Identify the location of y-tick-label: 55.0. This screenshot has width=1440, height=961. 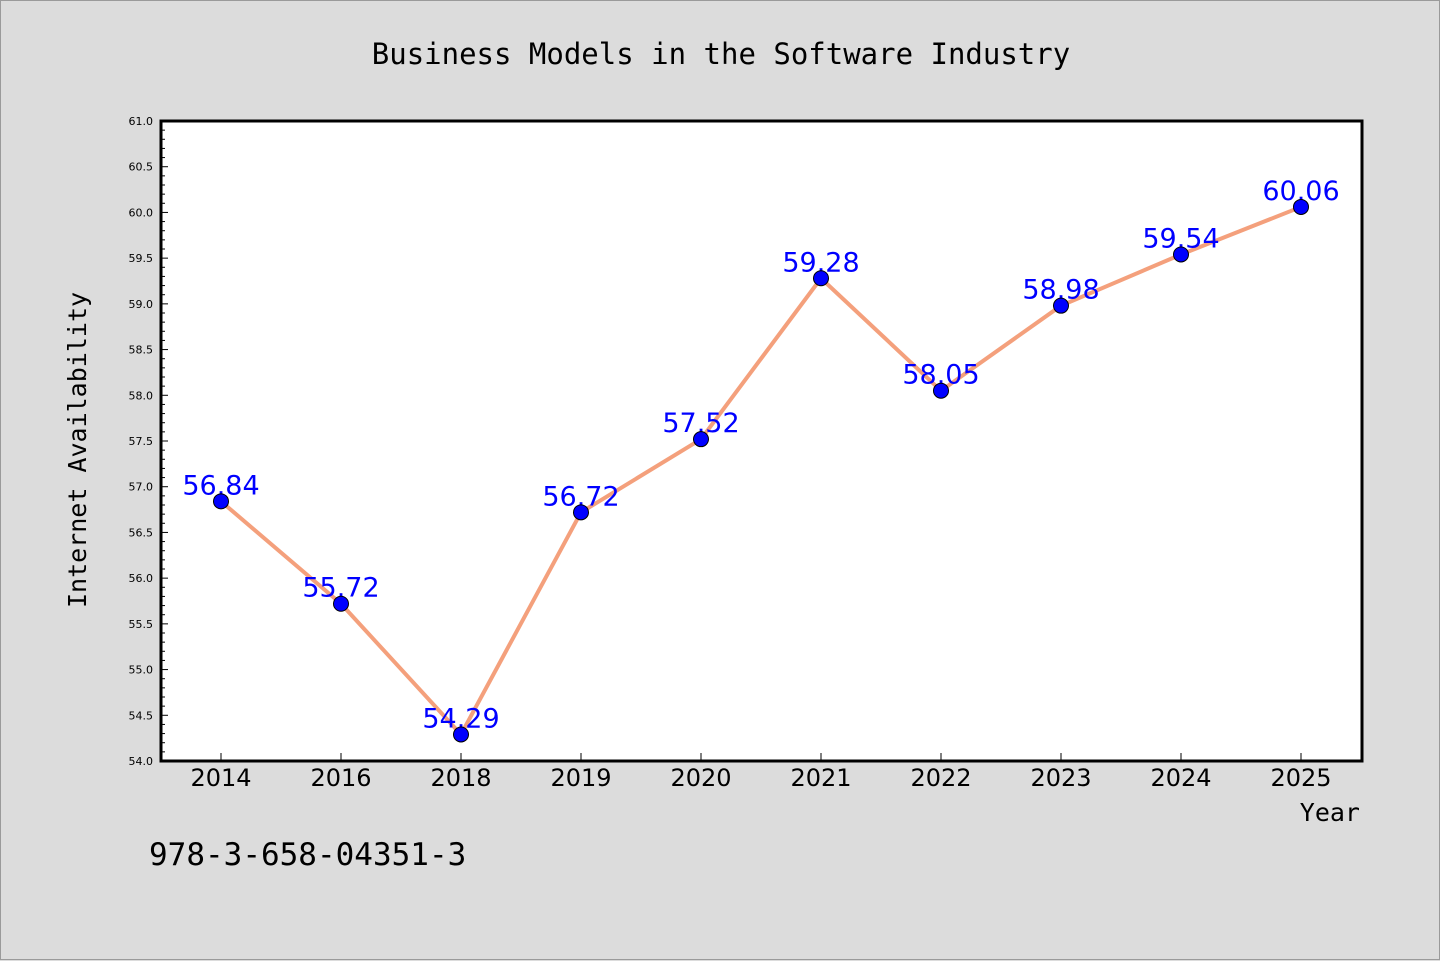
(141, 670).